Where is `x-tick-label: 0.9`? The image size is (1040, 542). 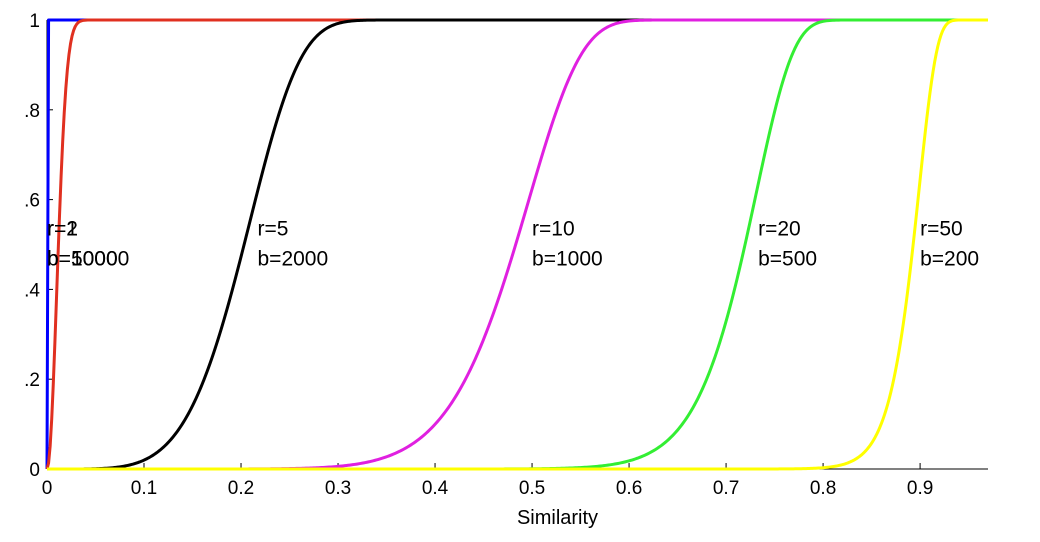
x-tick-label: 0.9 is located at coordinates (920, 488).